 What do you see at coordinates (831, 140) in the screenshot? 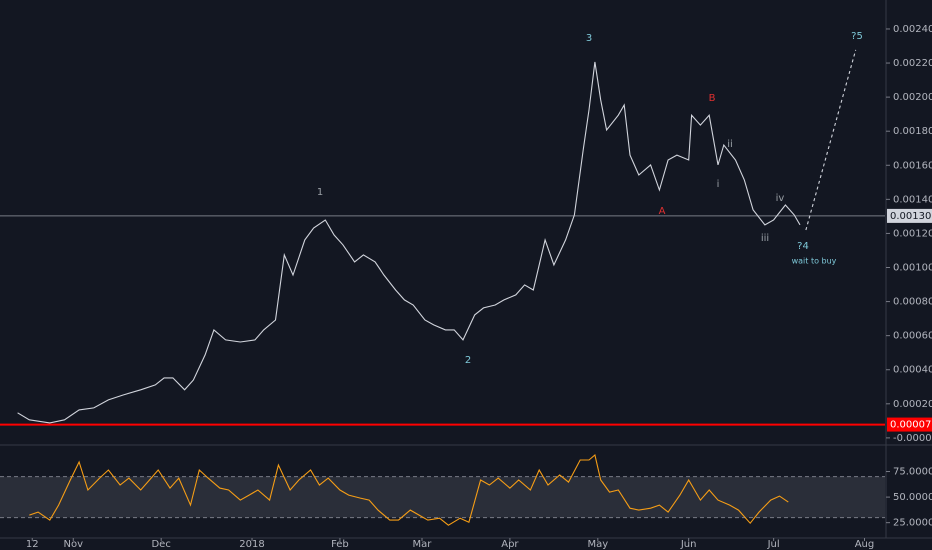
I see `projection-line` at bounding box center [831, 140].